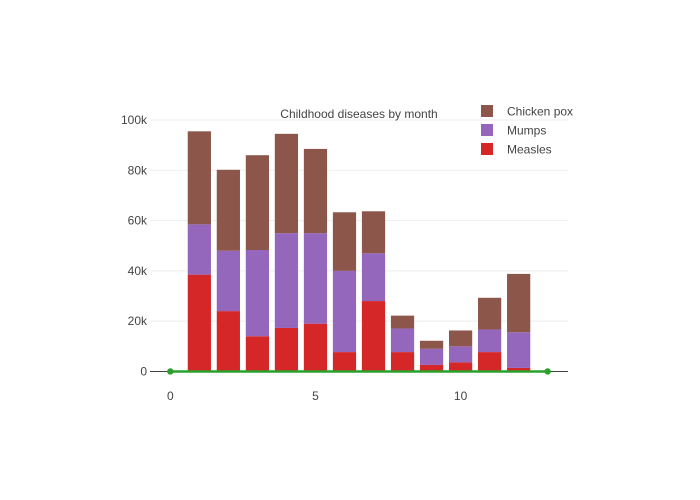  What do you see at coordinates (461, 396) in the screenshot?
I see `x-tick-label: 10` at bounding box center [461, 396].